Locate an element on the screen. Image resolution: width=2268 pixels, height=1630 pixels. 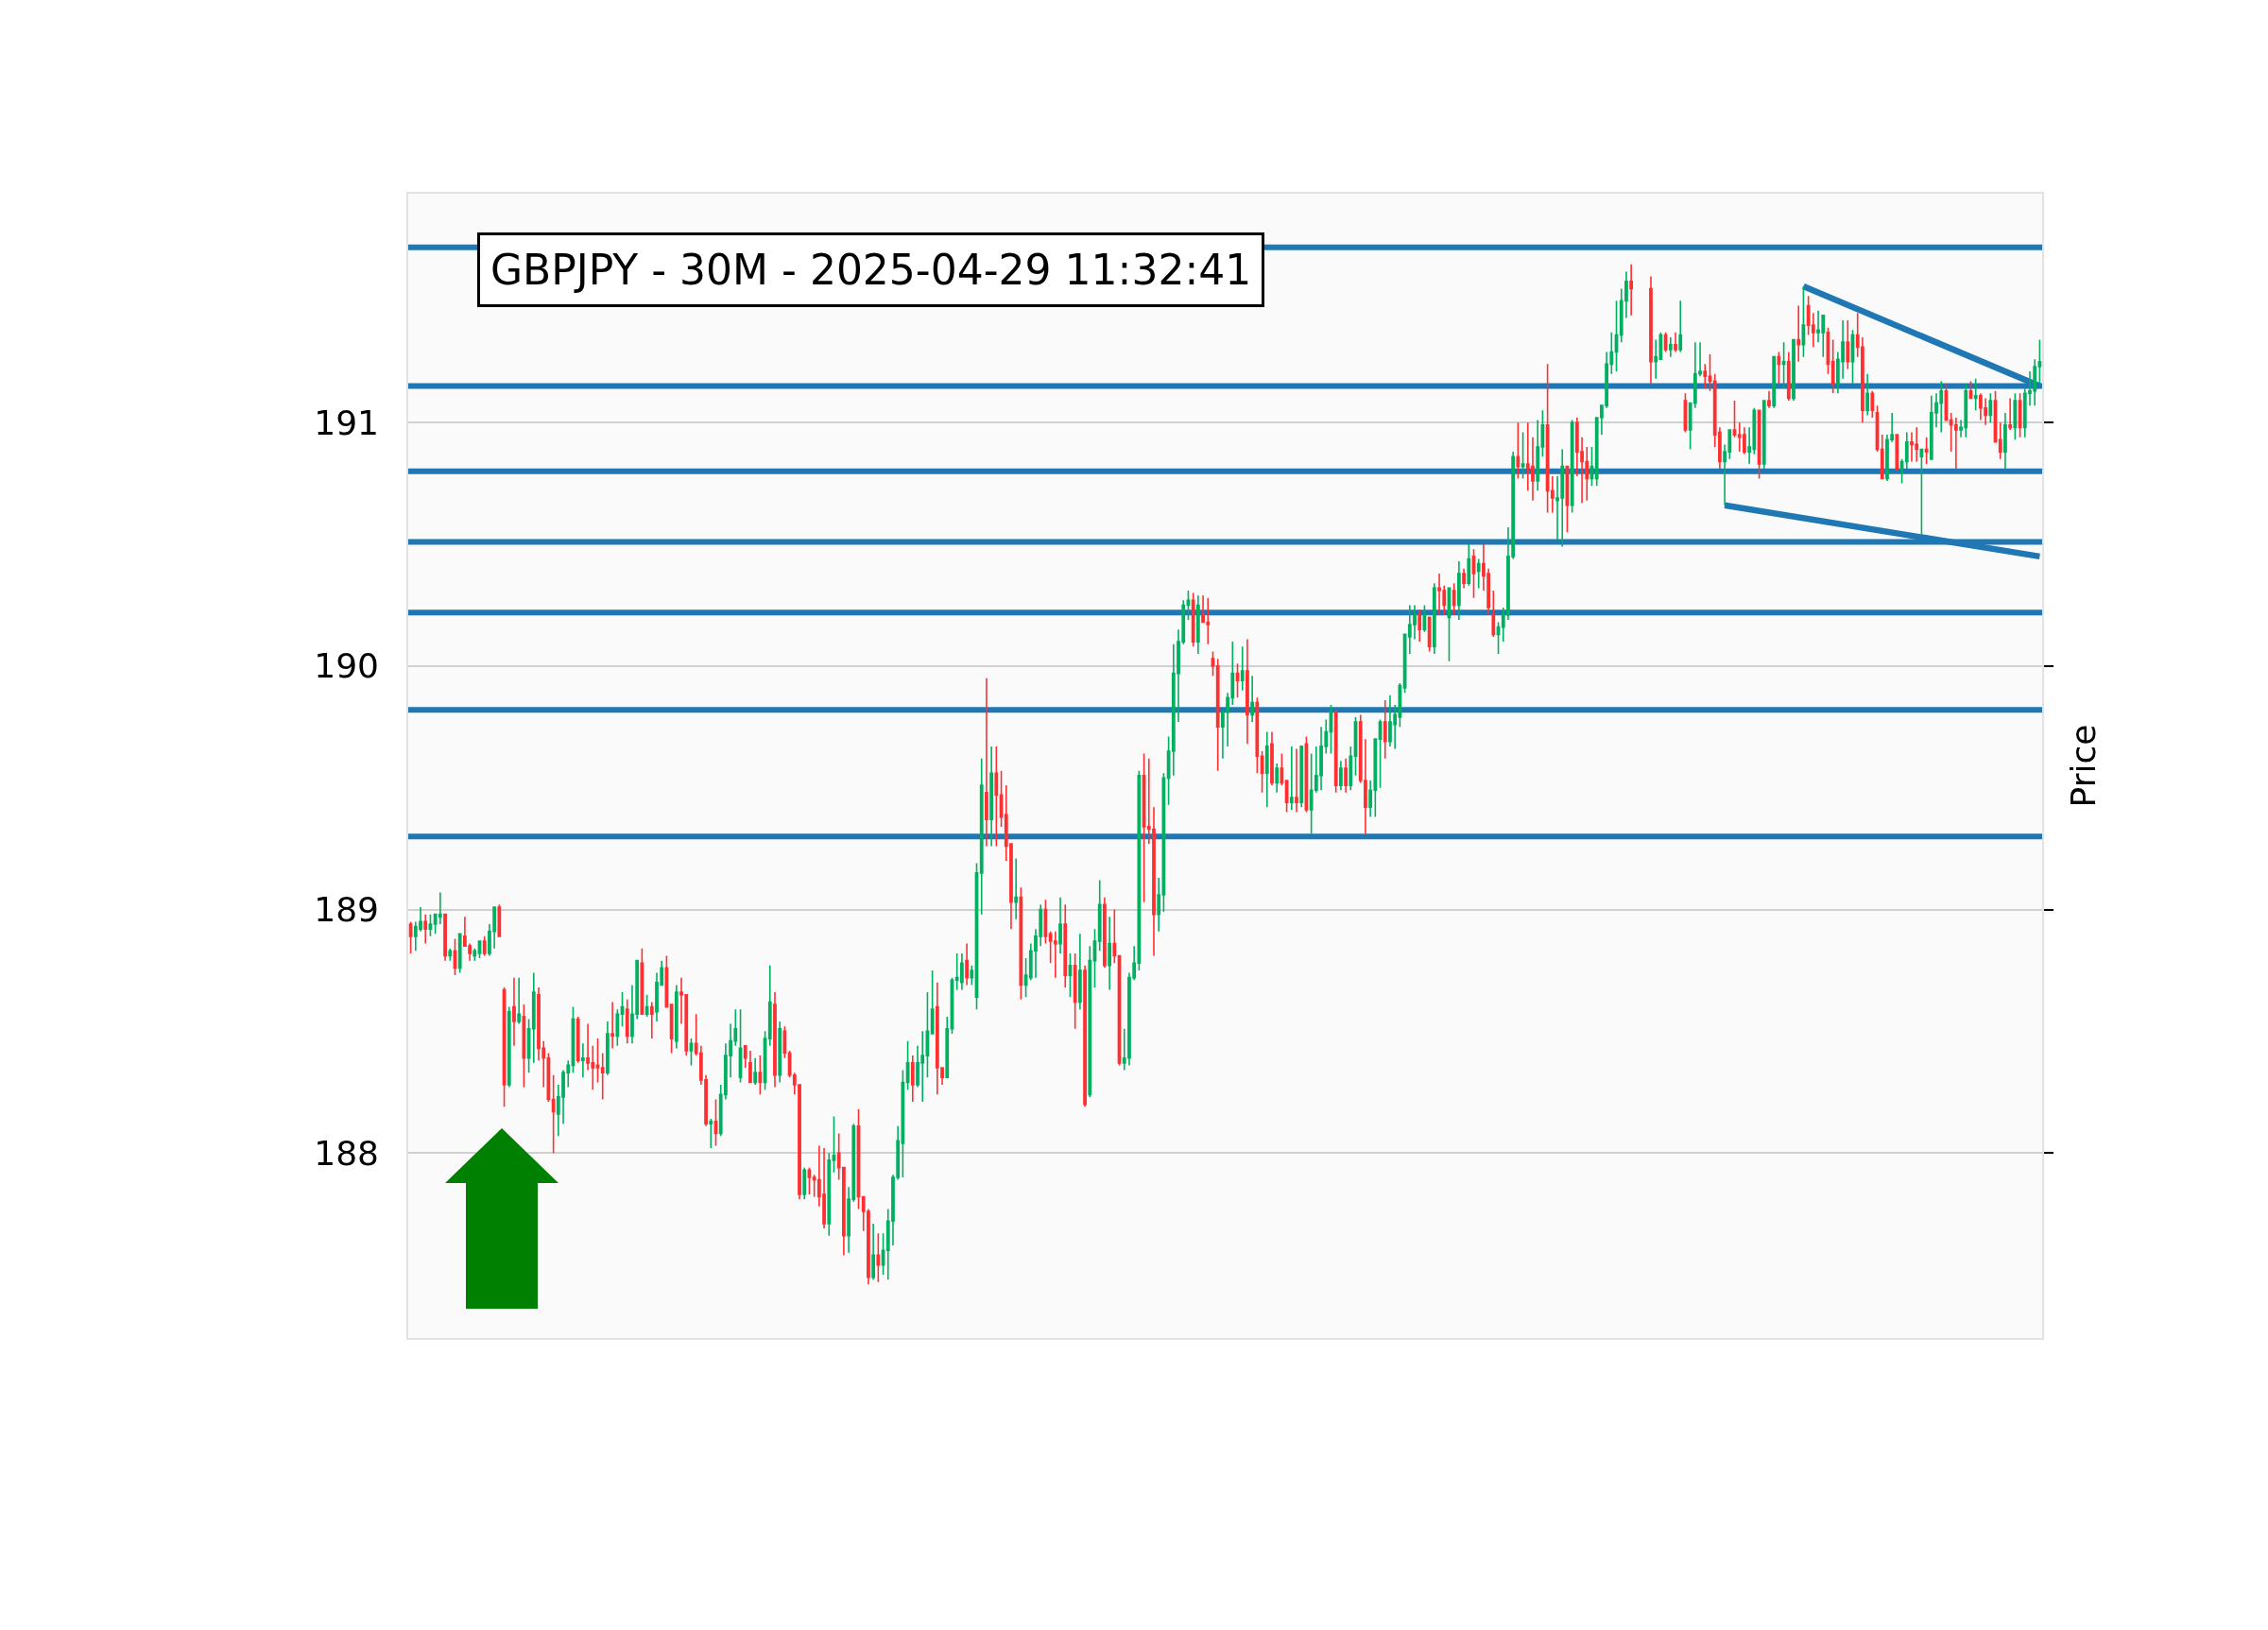
y-tick-label: 189 is located at coordinates (346, 910).